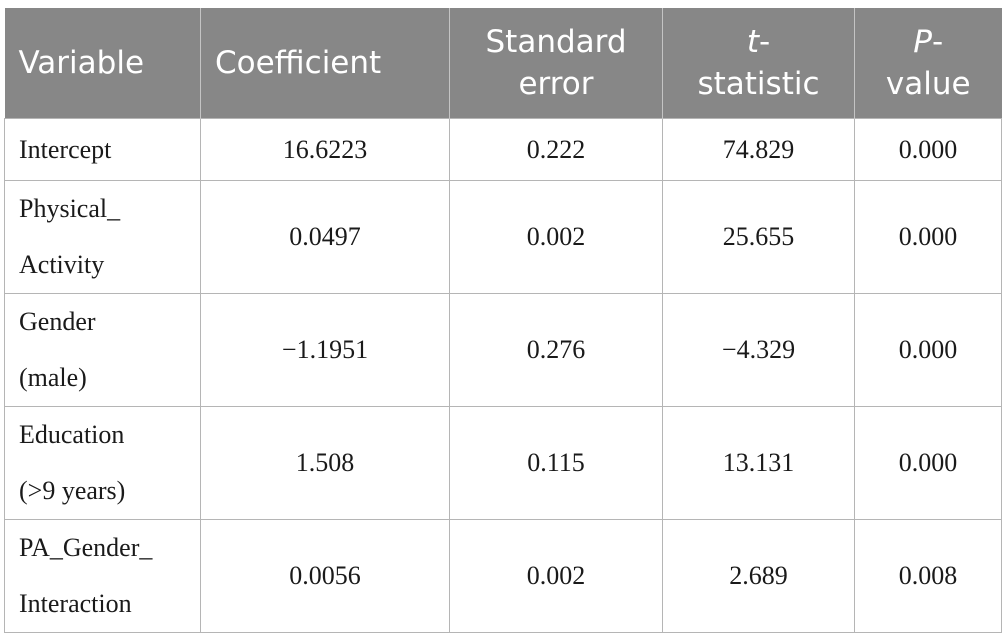 This screenshot has height=644, width=1005. I want to click on variable-name-line1: Education, so click(72, 434).